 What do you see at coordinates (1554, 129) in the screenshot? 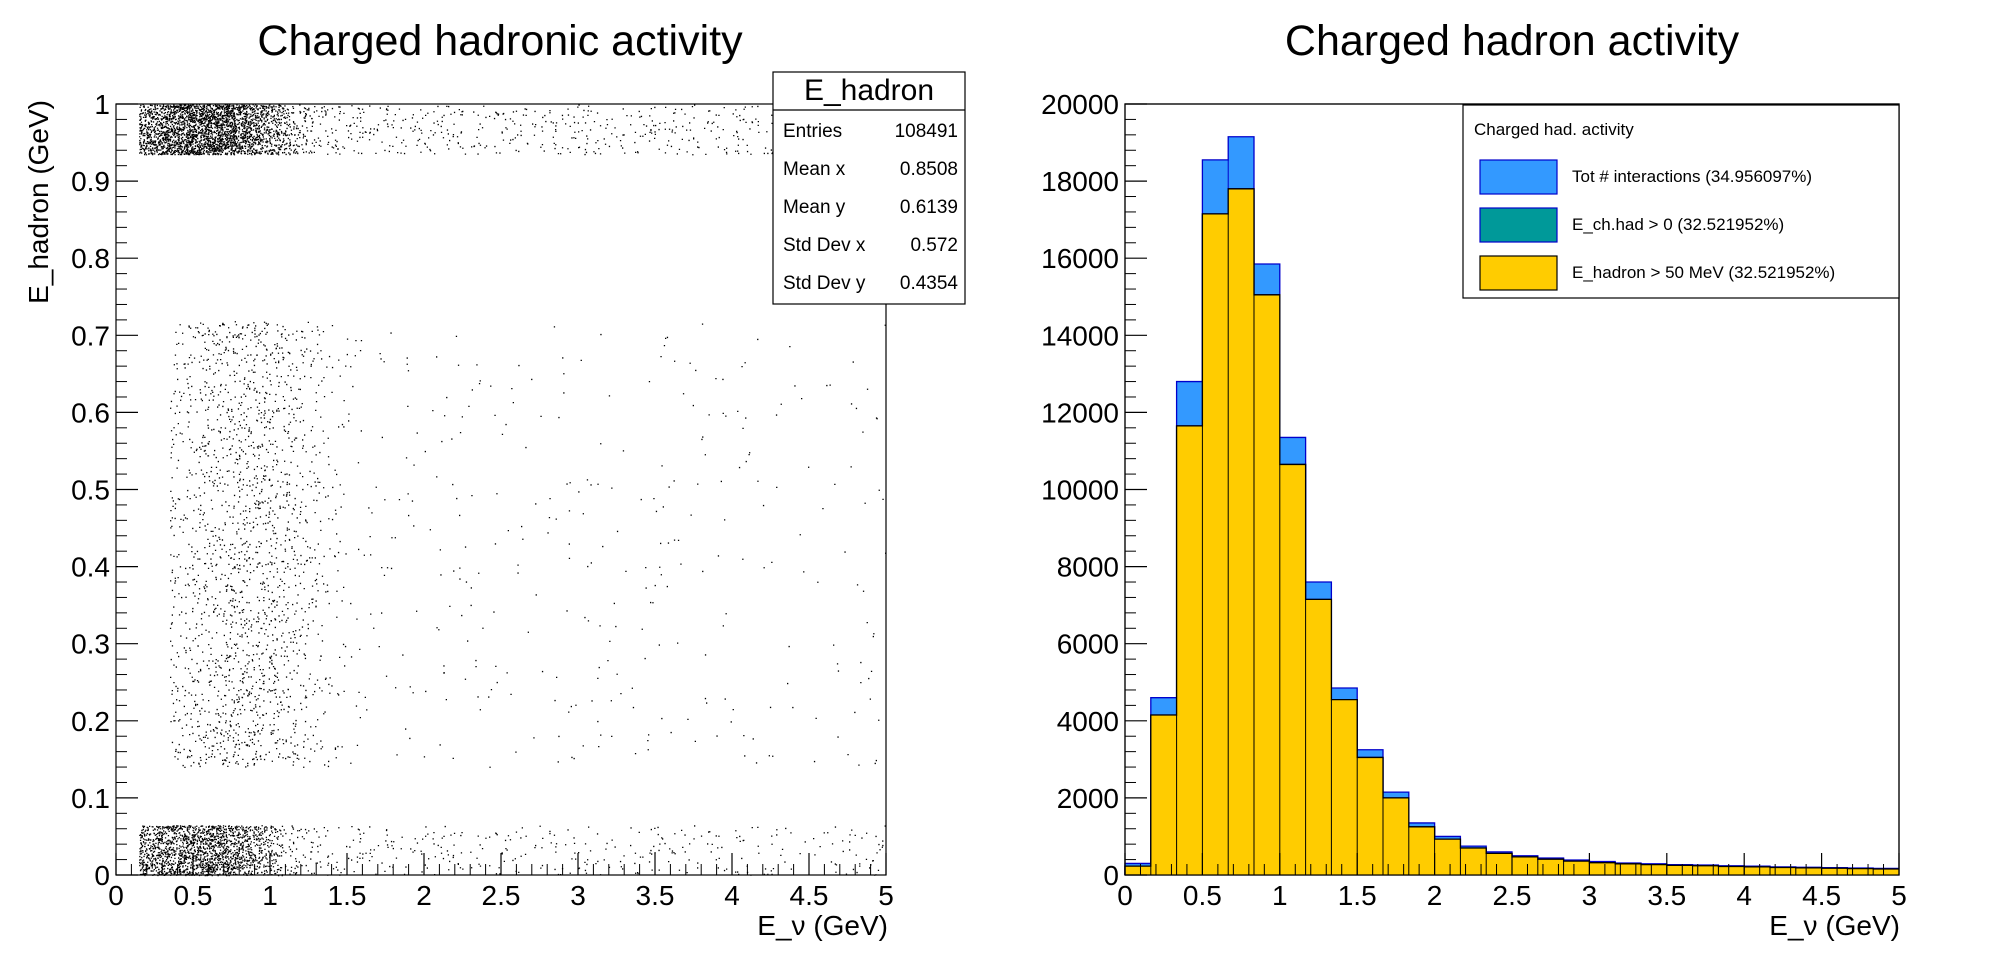
I see `legend-header: Charged had. activity` at bounding box center [1554, 129].